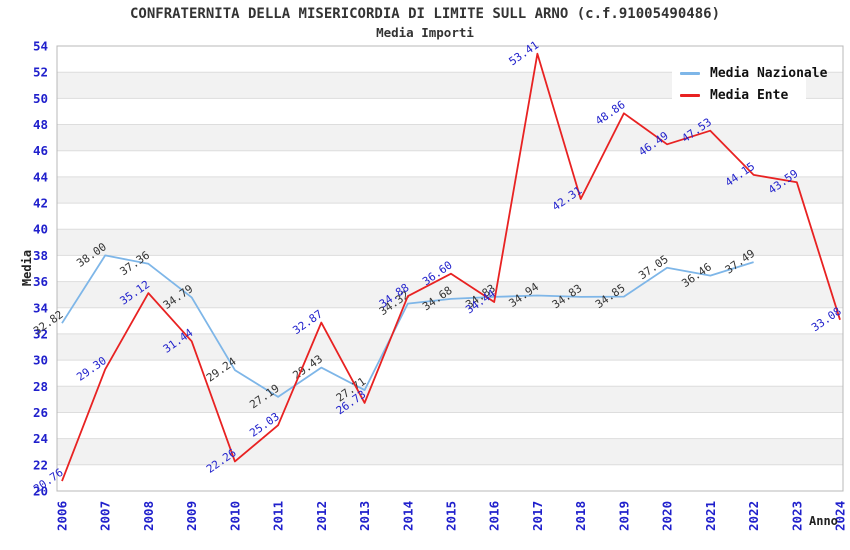 This screenshot has width=850, height=550. Describe the element at coordinates (40, 386) in the screenshot. I see `svg-text: 28` at that location.